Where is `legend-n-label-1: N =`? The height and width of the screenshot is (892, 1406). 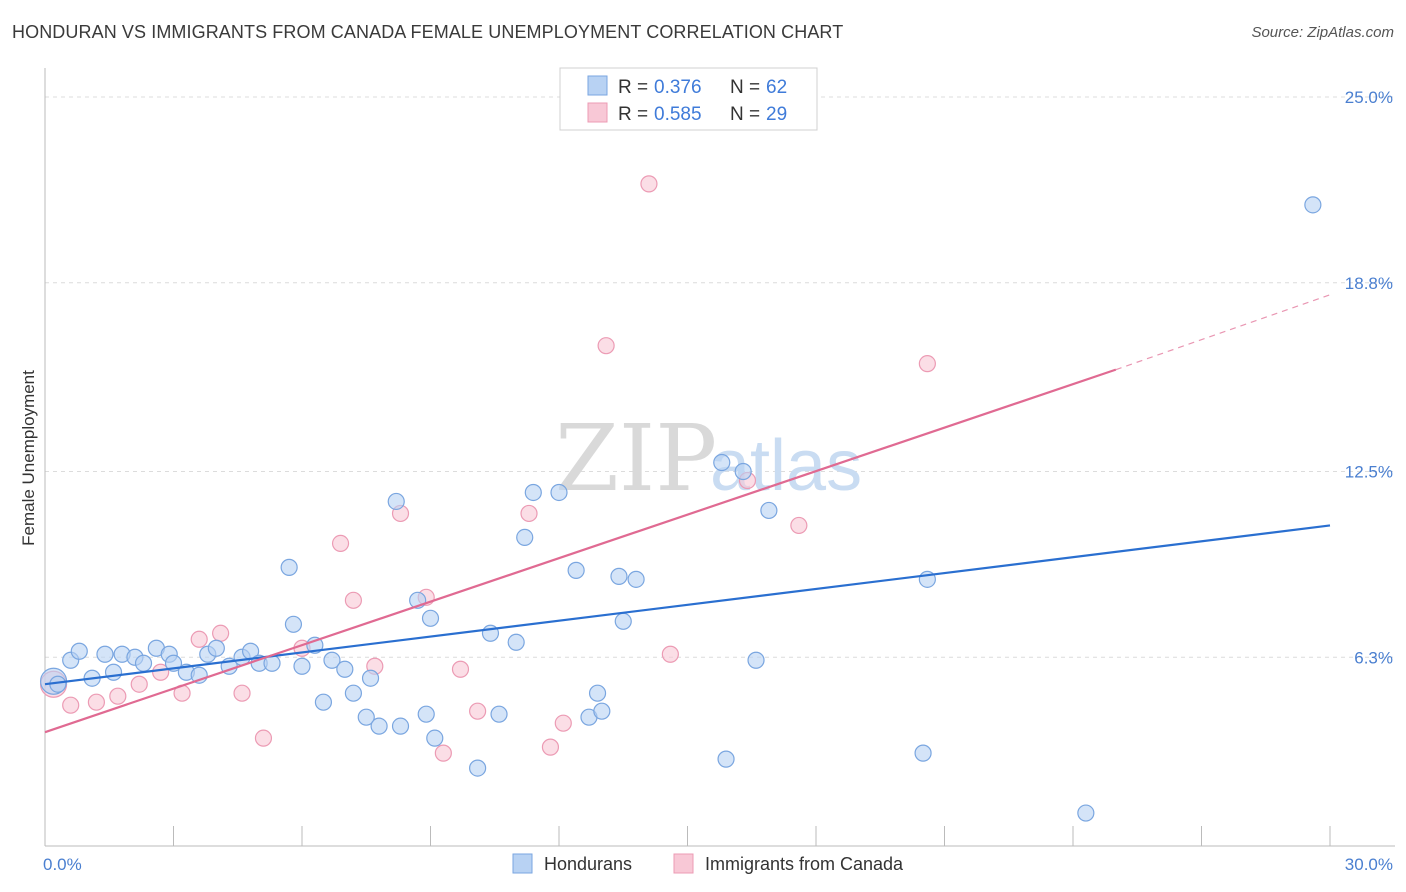
legend-n-label-1: N = is located at coordinates (745, 87).